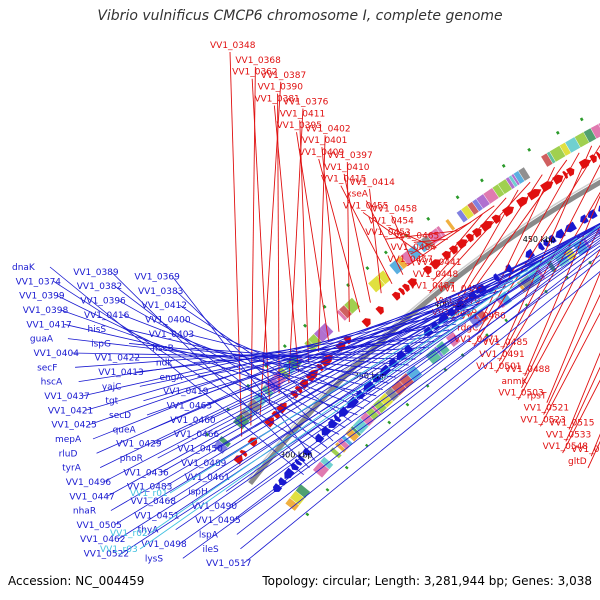  Describe the element at coordinates (299, 126) in the screenshot. I see `gene-label-forward: VV1_0395` at that location.